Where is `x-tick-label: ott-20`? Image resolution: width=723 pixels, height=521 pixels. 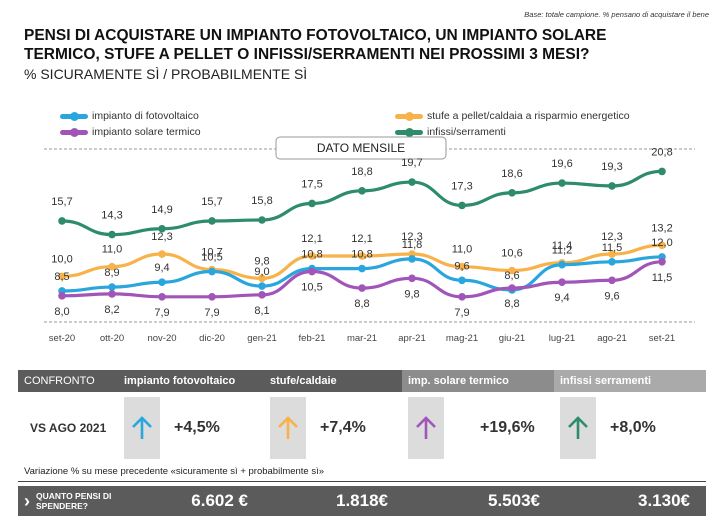 x-tick-label: ott-20 is located at coordinates (112, 338).